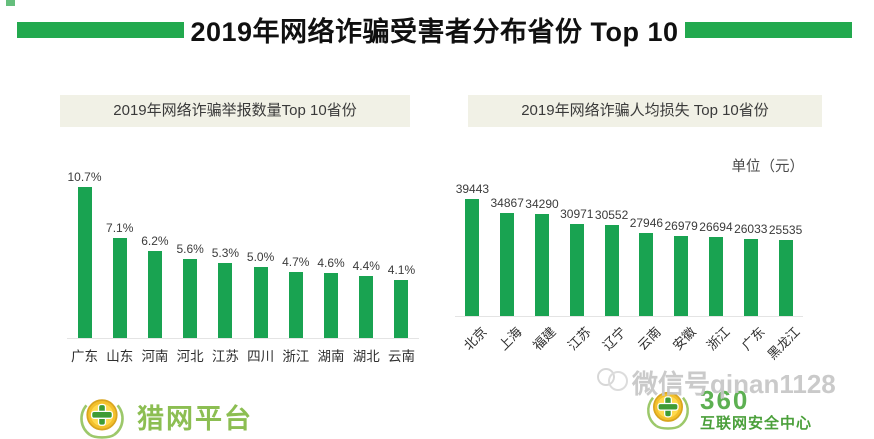 This screenshot has width=874, height=439. Describe the element at coordinates (366, 356) in the screenshot. I see `category-label: 湖北` at that location.